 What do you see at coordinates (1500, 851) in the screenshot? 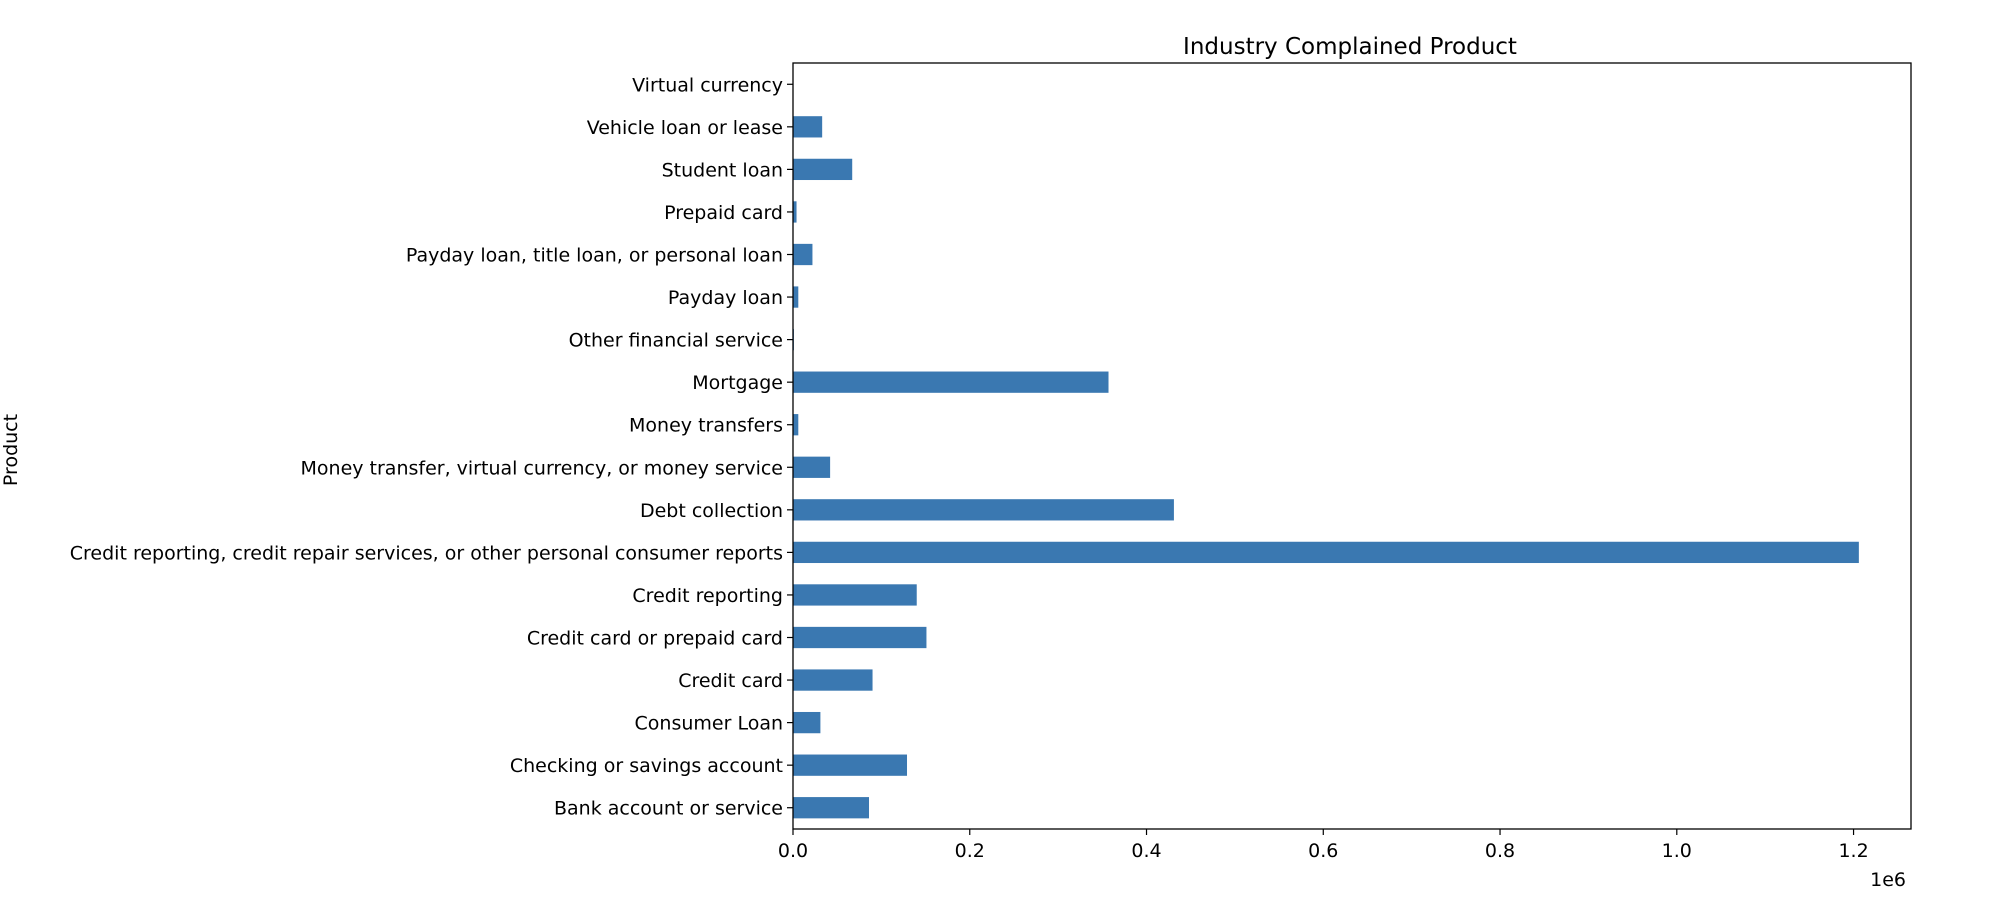
I see `x-tick-label: 0.8` at bounding box center [1500, 851].